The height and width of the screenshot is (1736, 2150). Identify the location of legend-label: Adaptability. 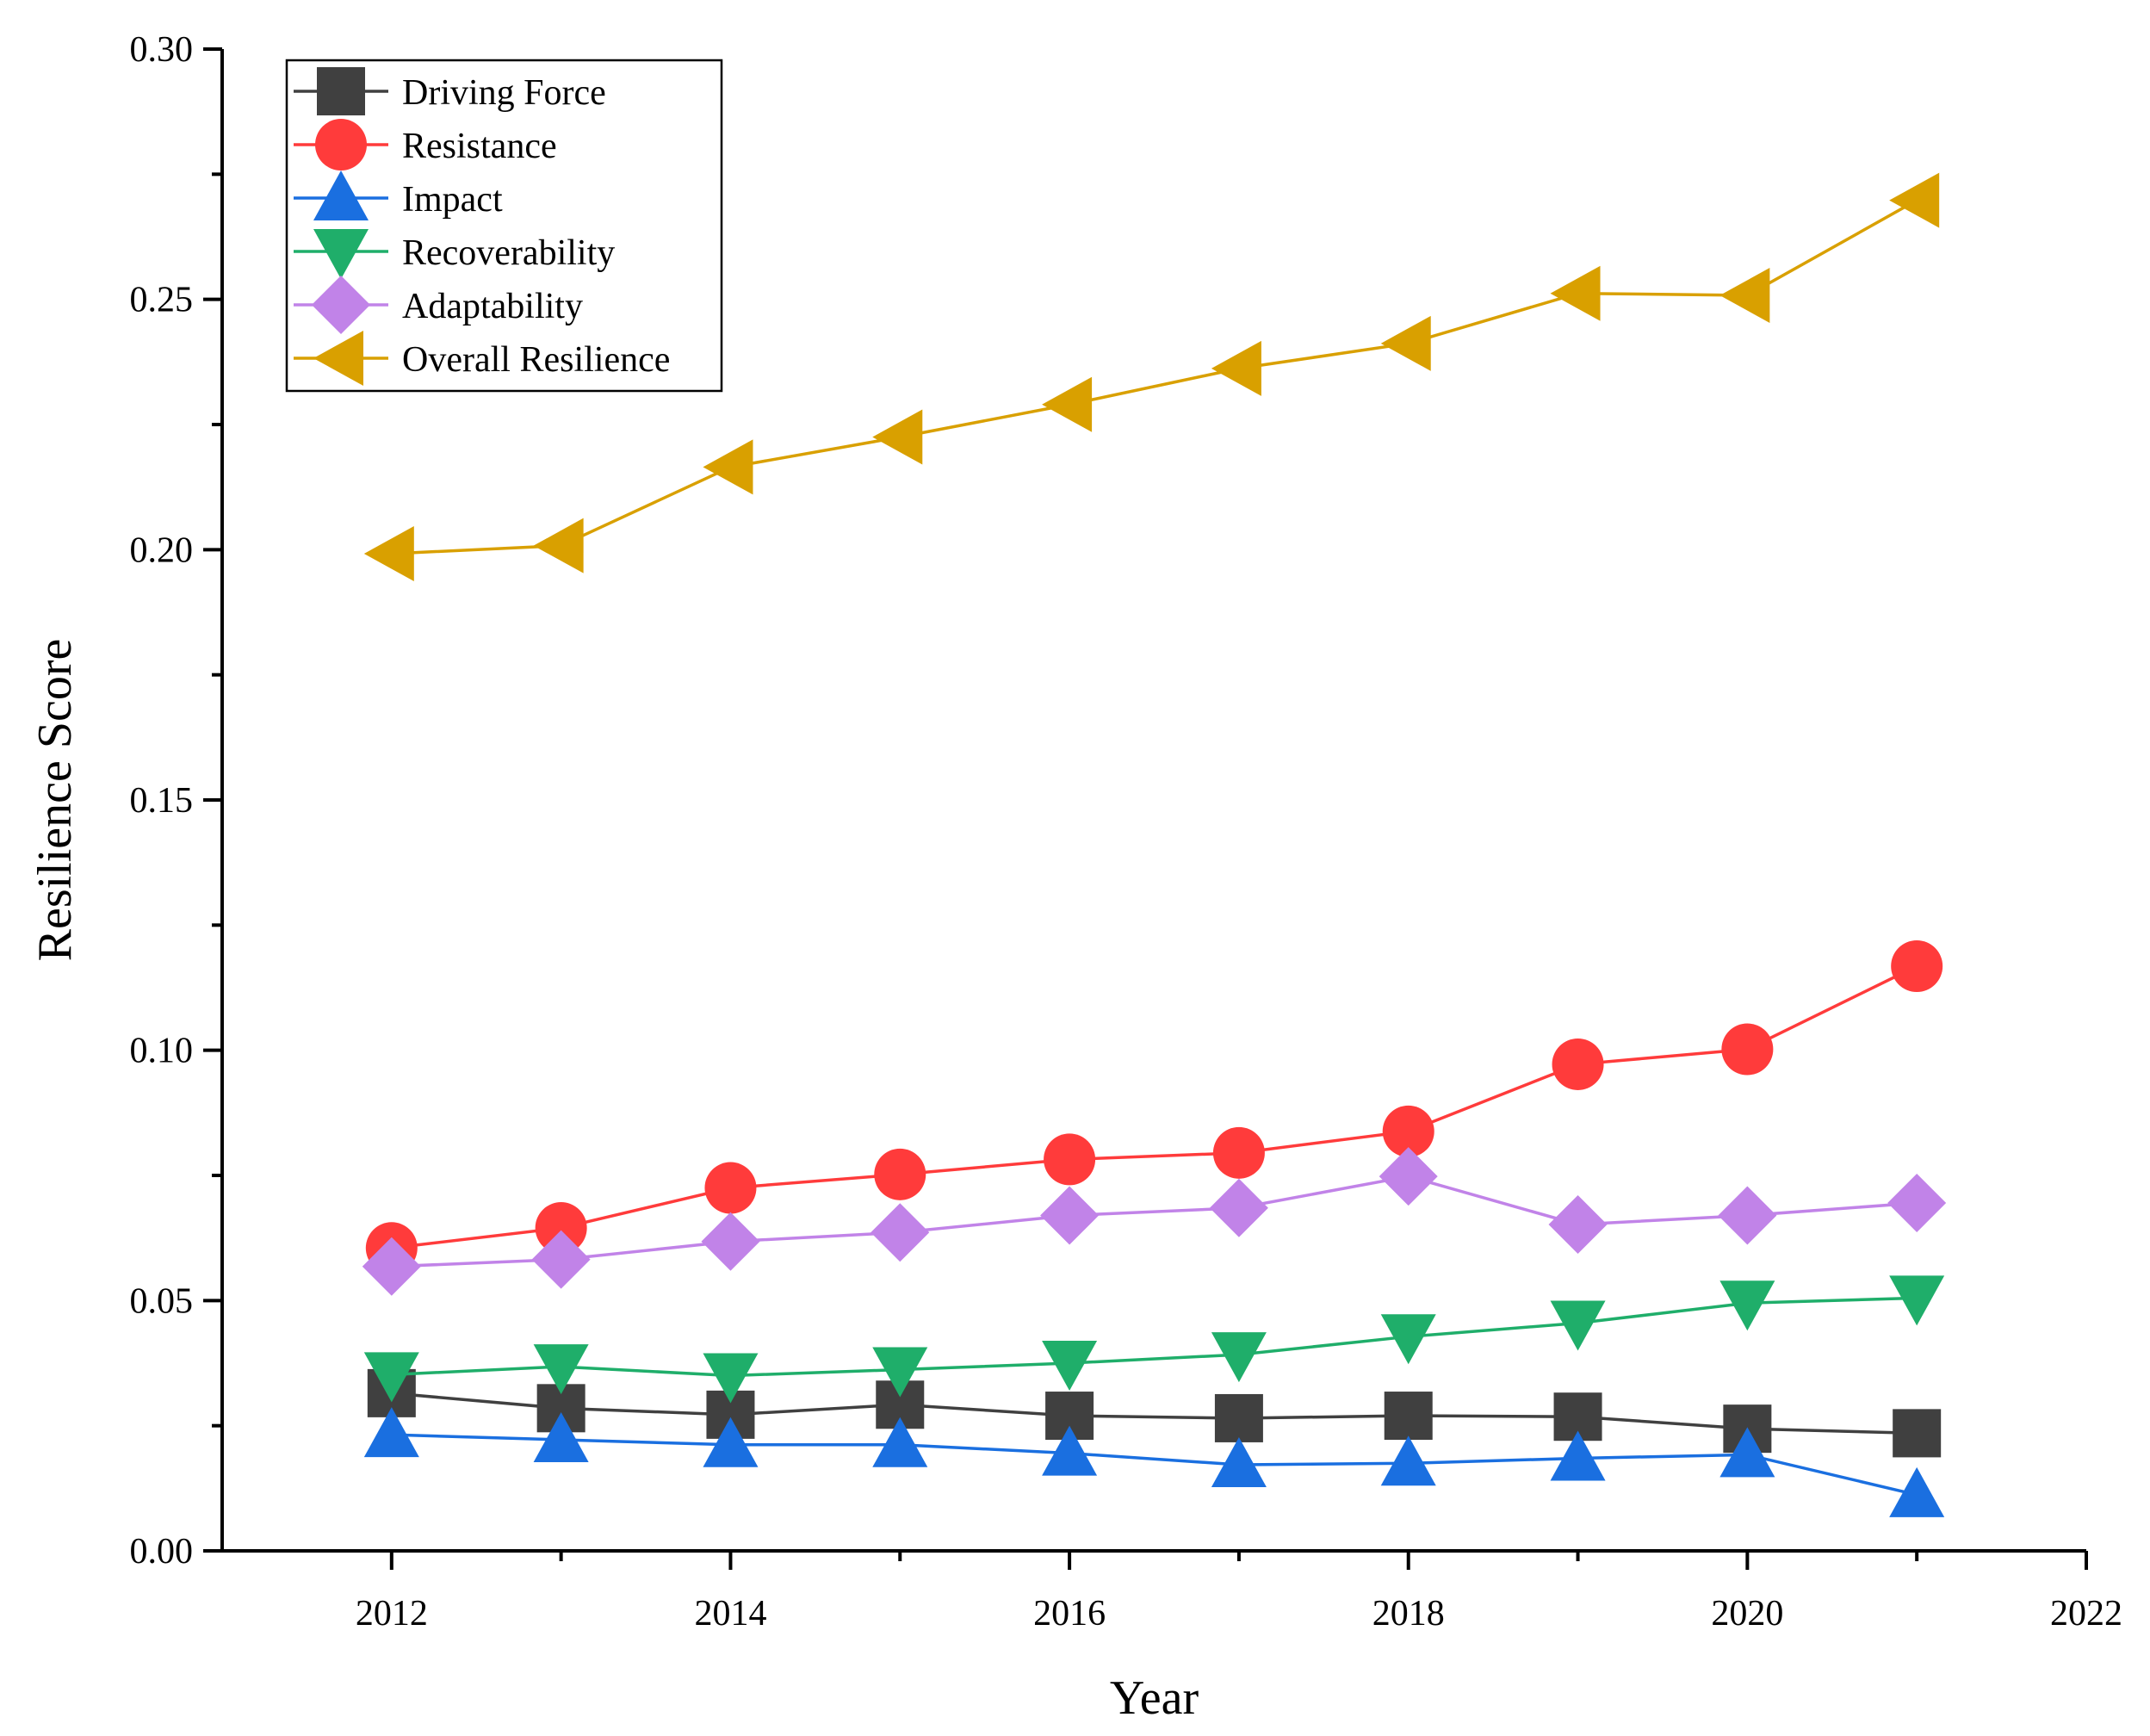
(492, 306).